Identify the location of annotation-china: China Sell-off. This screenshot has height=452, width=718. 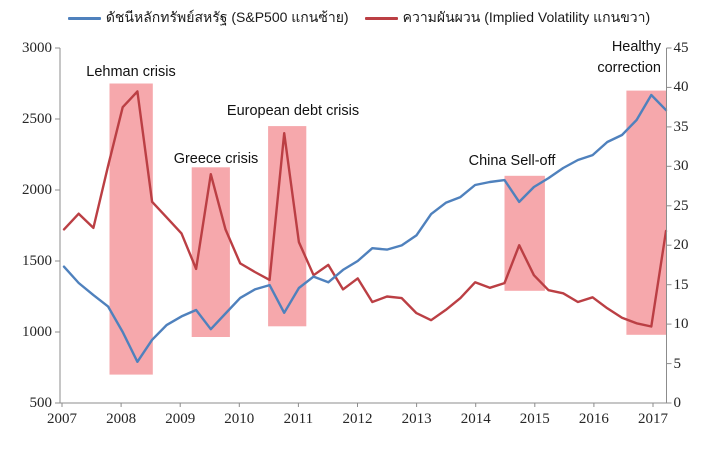
(512, 161).